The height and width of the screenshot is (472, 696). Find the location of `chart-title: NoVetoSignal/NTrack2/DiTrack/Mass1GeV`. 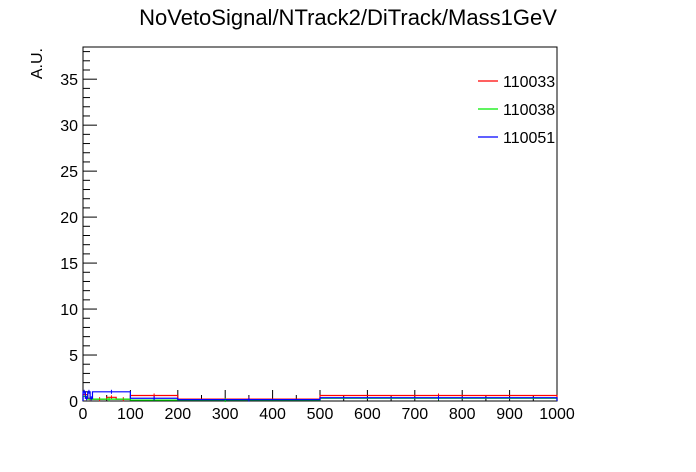

chart-title: NoVetoSignal/NTrack2/DiTrack/Mass1GeV is located at coordinates (348, 17).